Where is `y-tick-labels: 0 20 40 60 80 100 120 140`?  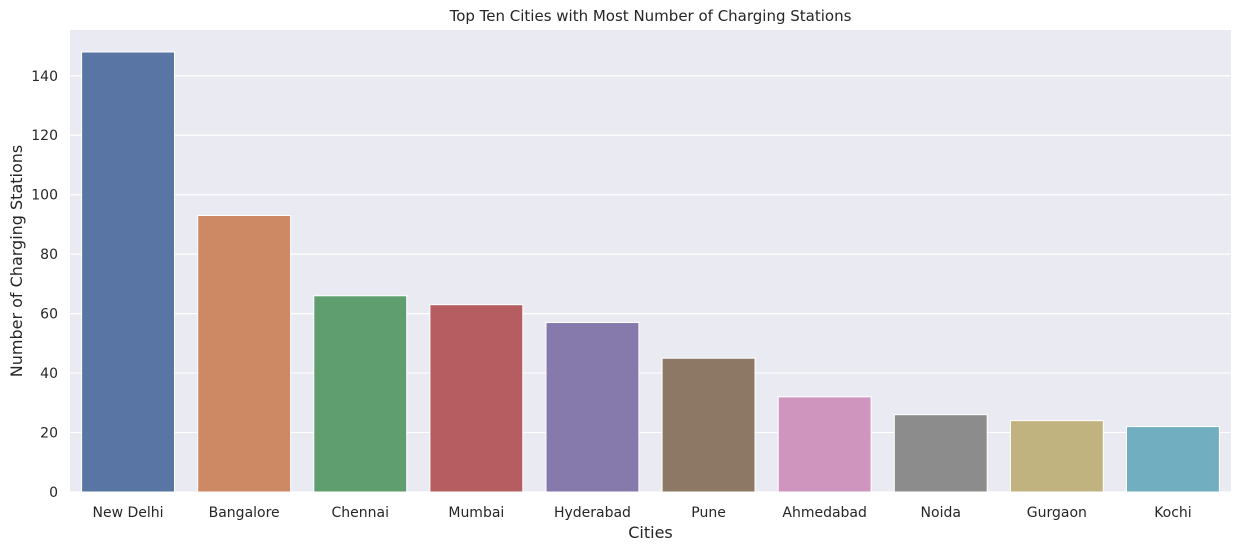
y-tick-labels: 0 20 40 60 80 100 120 140 is located at coordinates (44, 285).